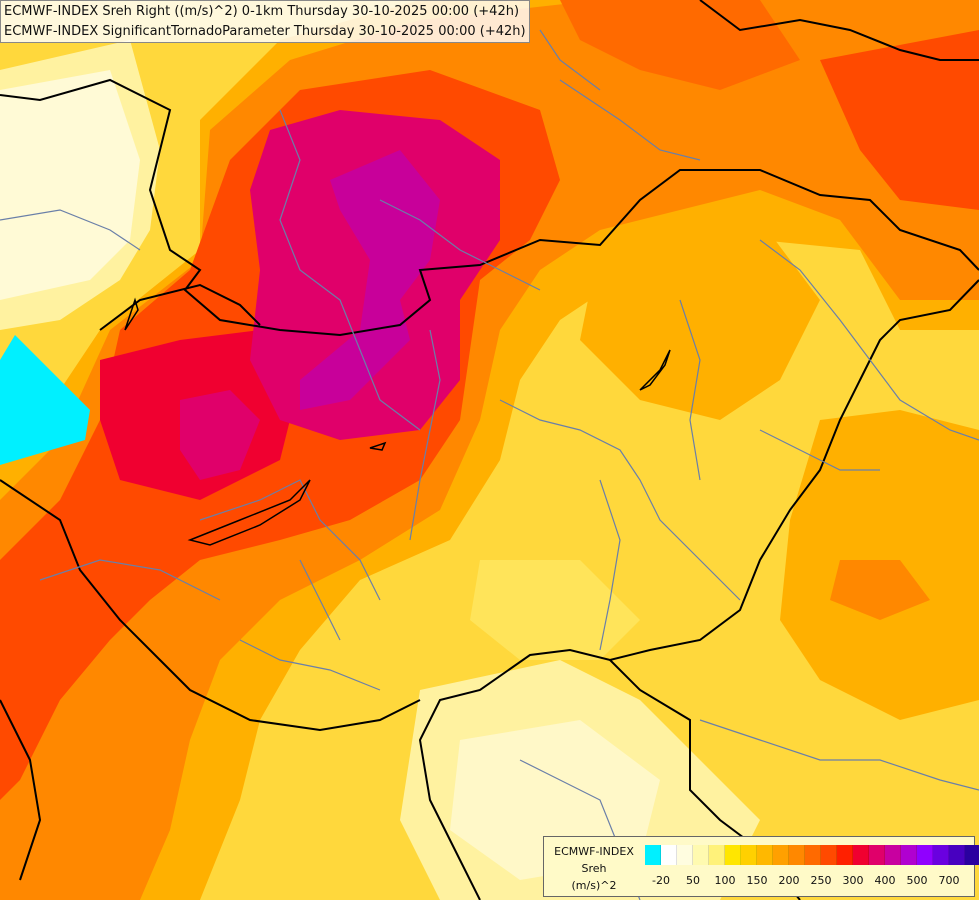 Image resolution: width=979 pixels, height=900 pixels. I want to click on legend-tick-labels: -20 50 100 150 200 250 300 400 500 700, so click(810, 881).